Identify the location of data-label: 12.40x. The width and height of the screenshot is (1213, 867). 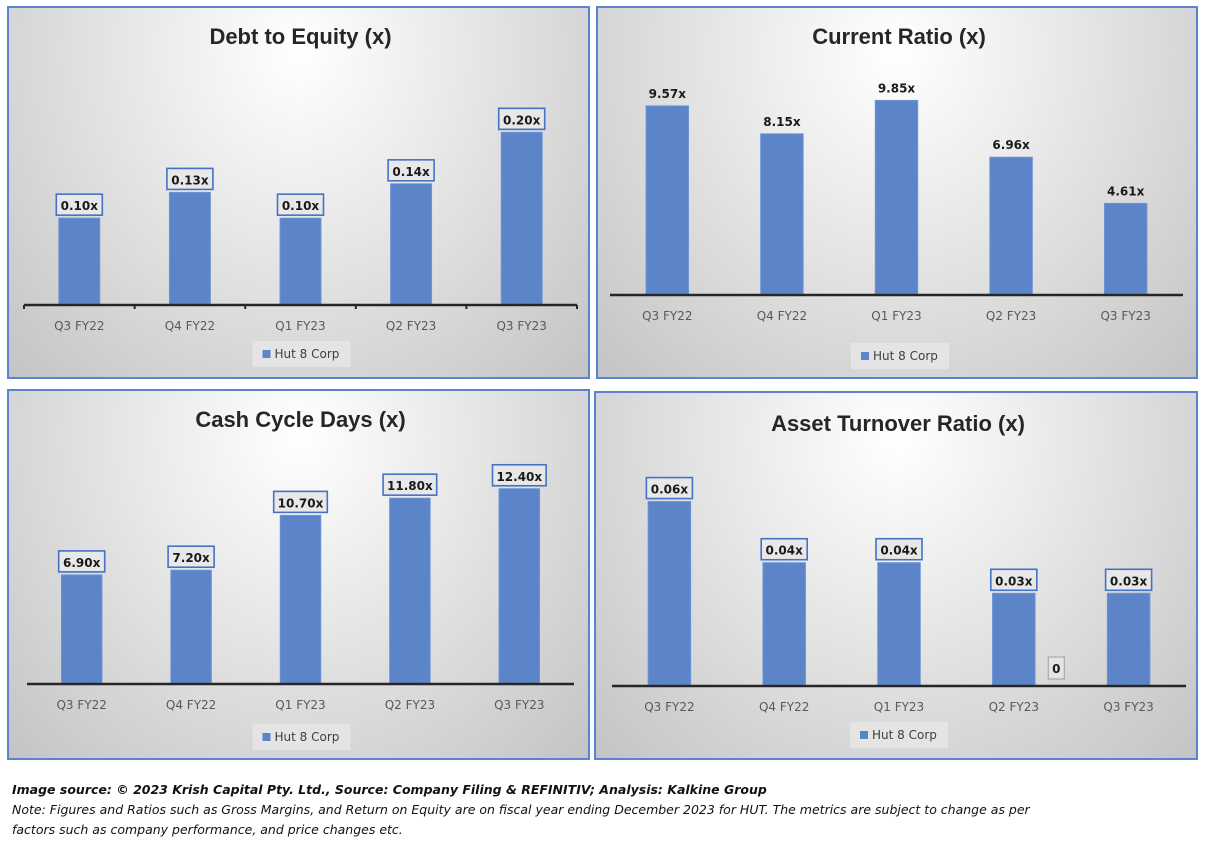
(519, 477).